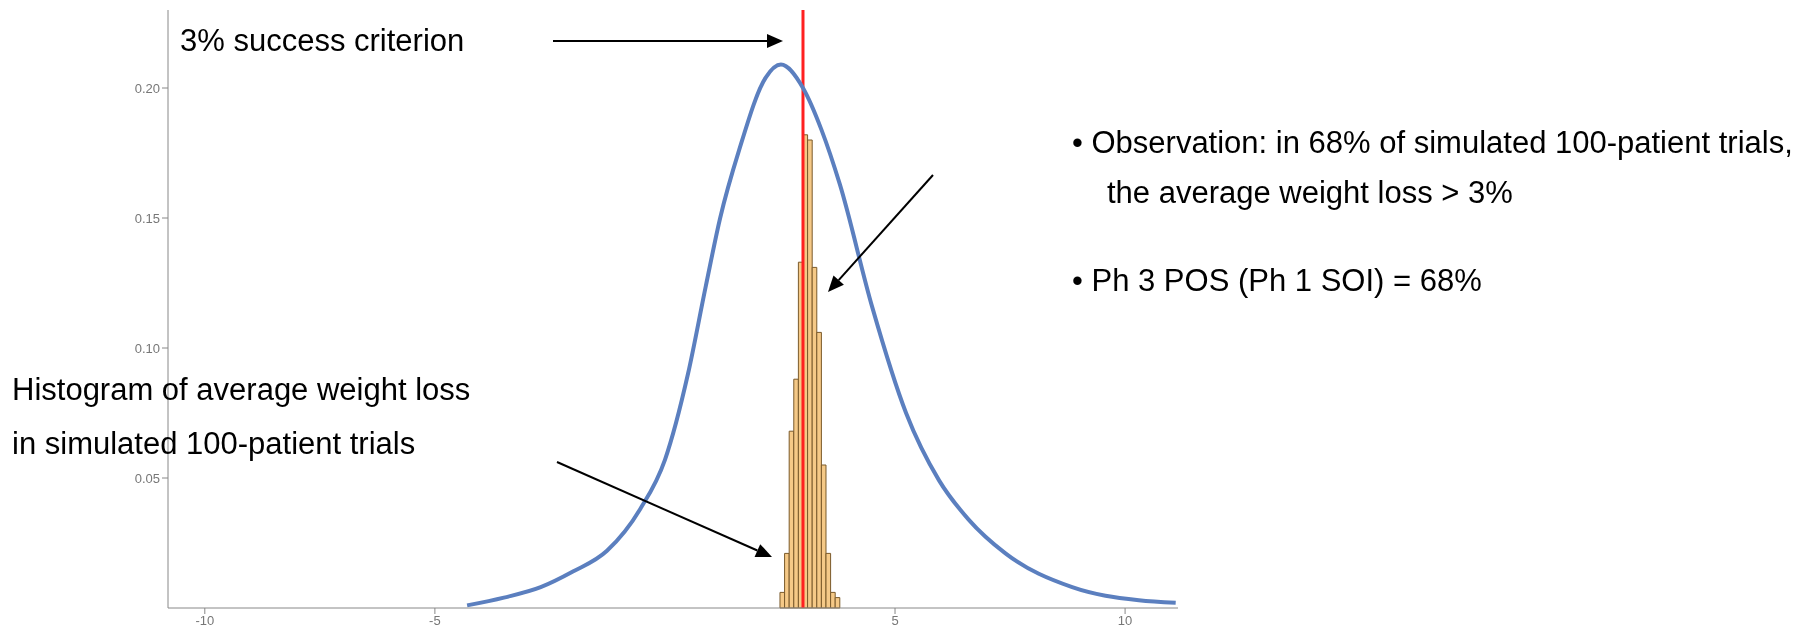  What do you see at coordinates (147, 218) in the screenshot?
I see `y-tick-label: 0.15` at bounding box center [147, 218].